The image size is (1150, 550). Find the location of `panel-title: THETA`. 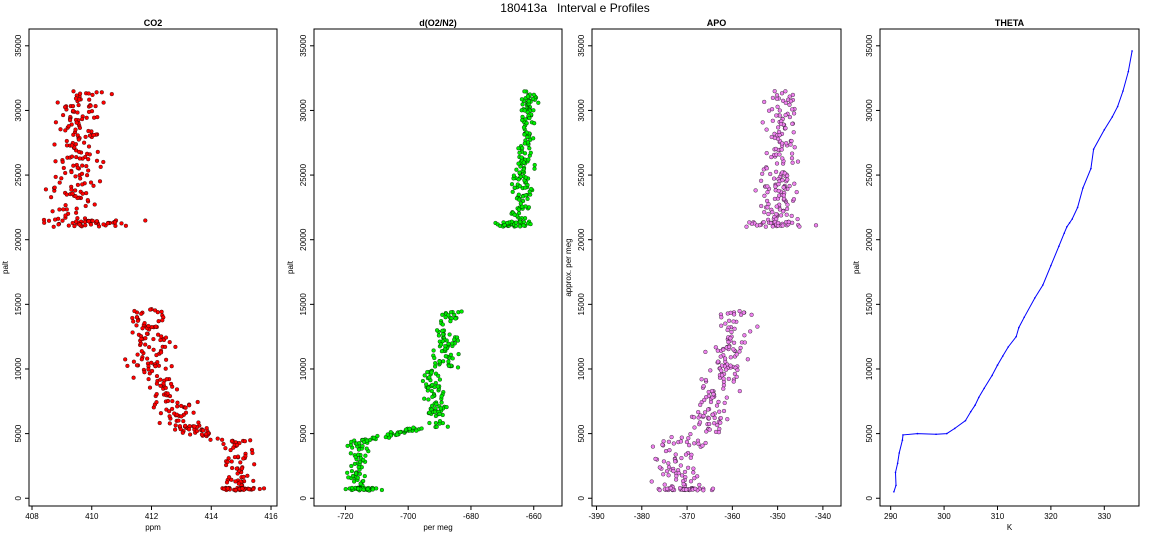

panel-title: THETA is located at coordinates (1010, 23).